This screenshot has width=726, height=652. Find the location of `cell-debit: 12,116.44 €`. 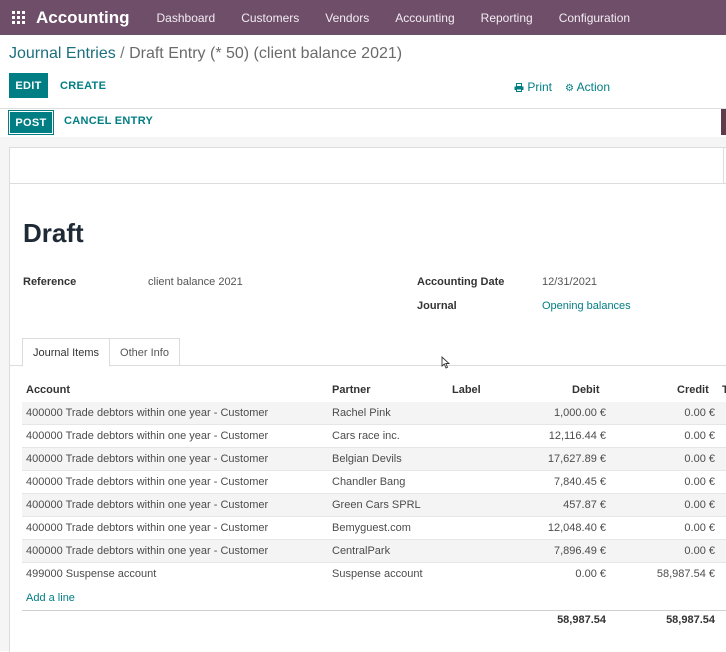

cell-debit: 12,116.44 € is located at coordinates (577, 436).